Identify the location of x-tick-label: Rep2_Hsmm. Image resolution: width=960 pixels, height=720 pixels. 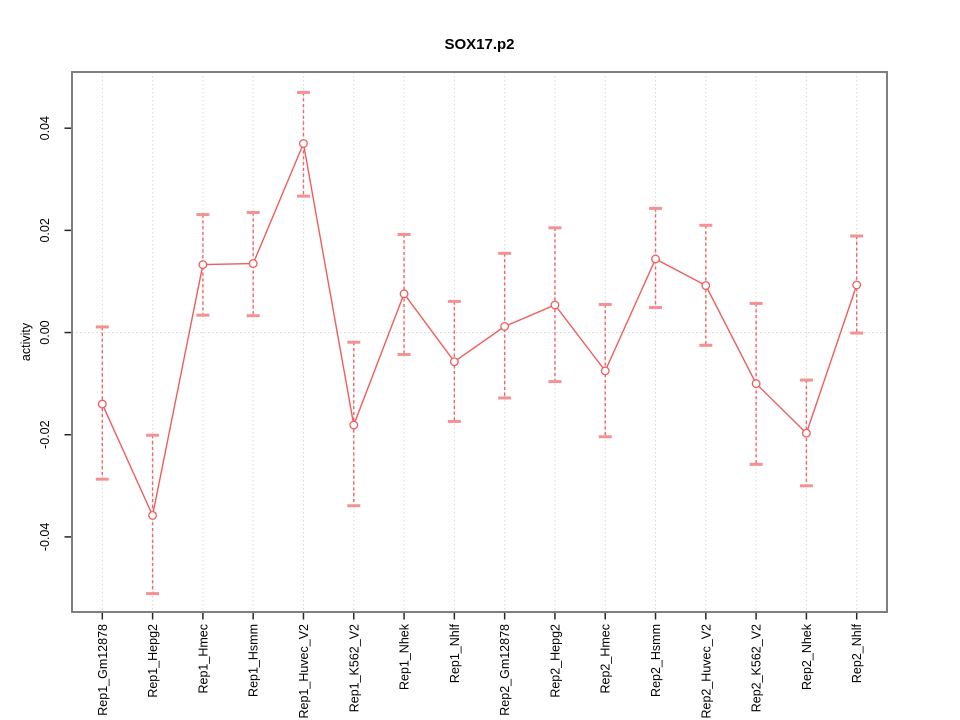
(656, 660).